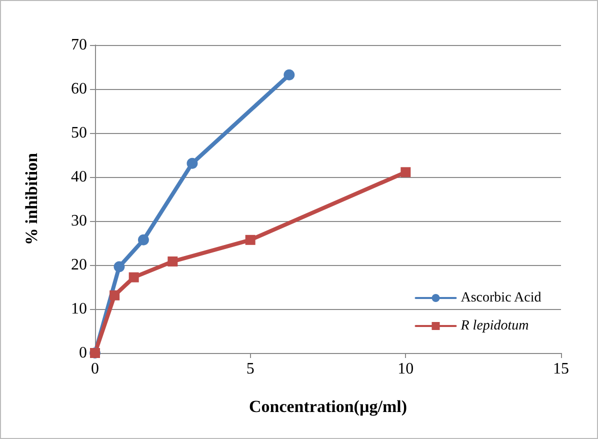 This screenshot has height=439, width=598. I want to click on y-tick-label: 40, so click(79, 177).